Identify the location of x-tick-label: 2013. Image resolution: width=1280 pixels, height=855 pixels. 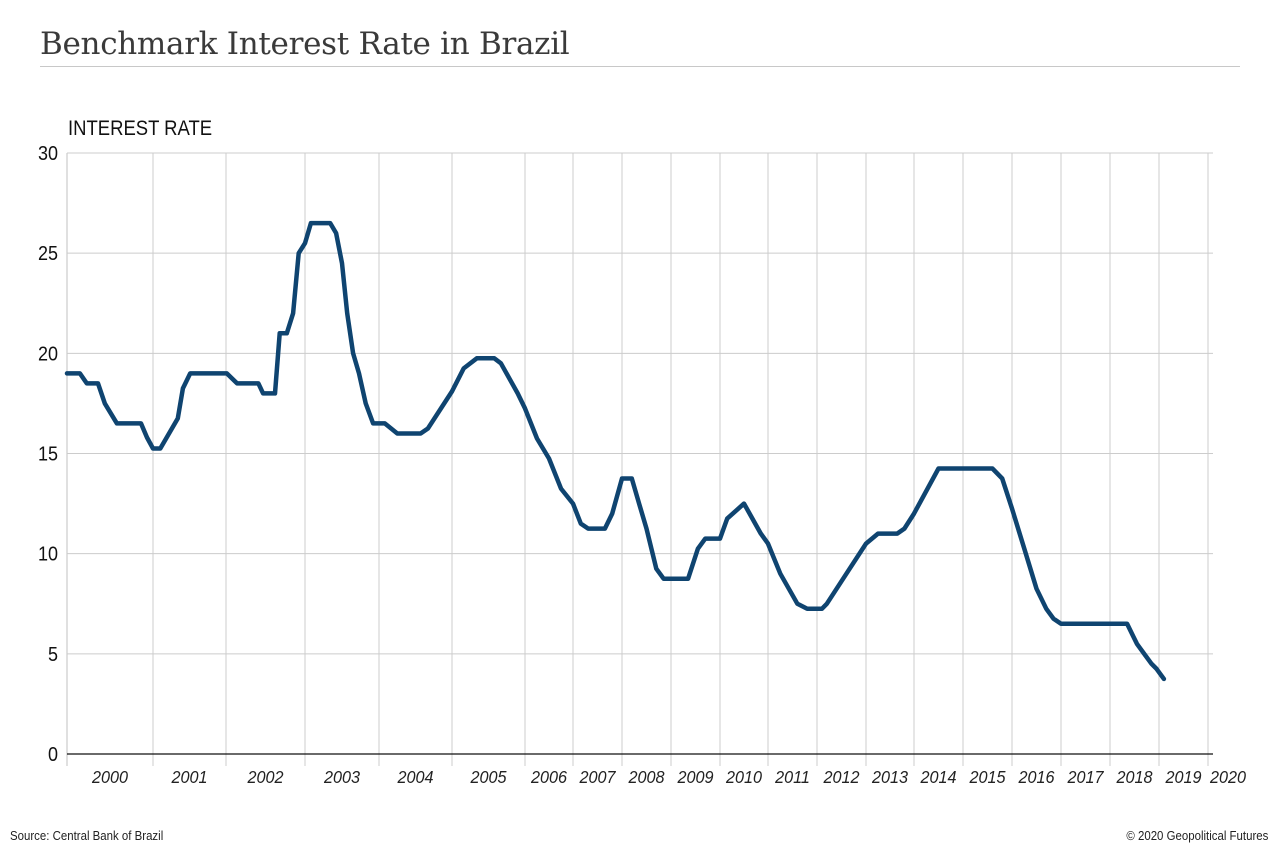
(889, 777).